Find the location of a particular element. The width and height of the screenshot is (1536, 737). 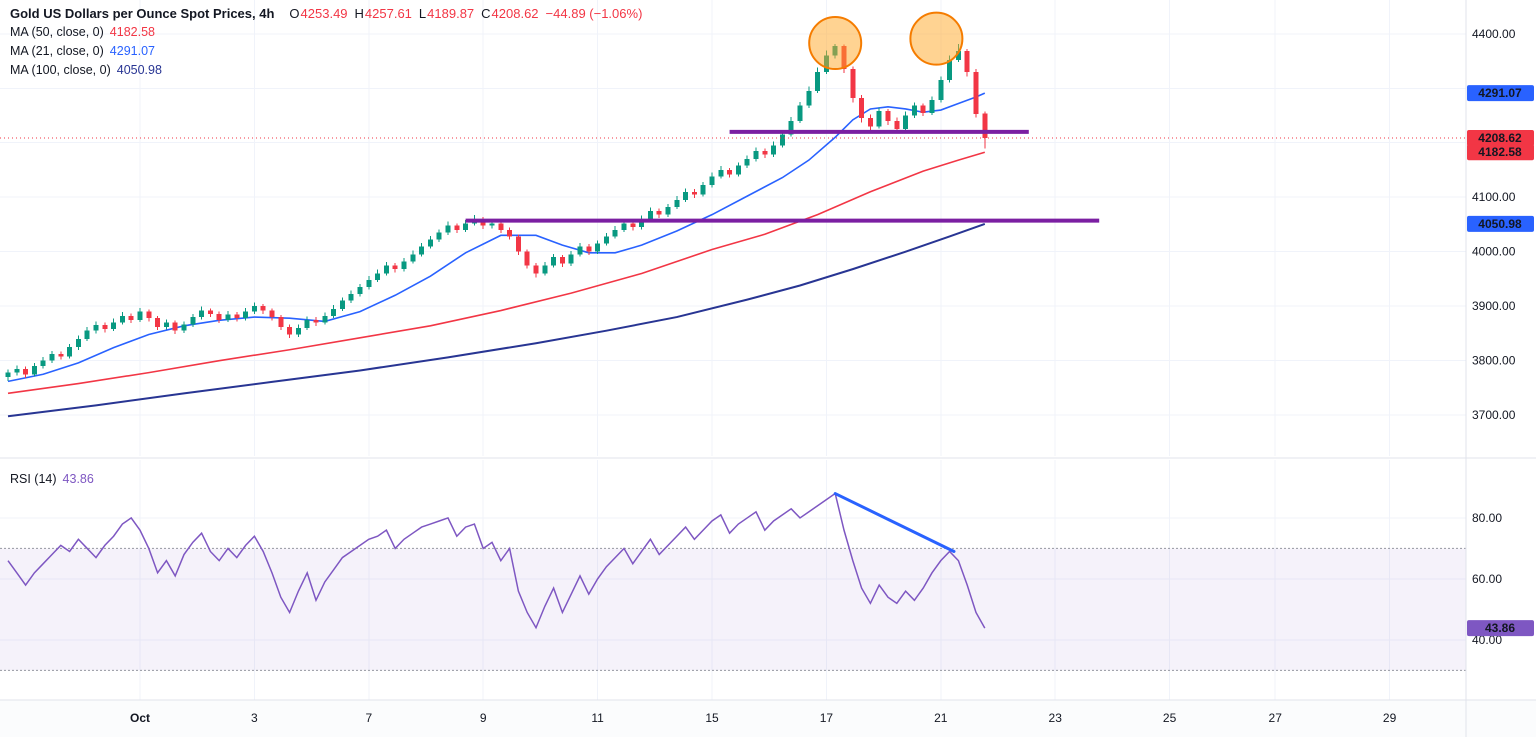

ma100-label: MA (100, close, 0) is located at coordinates (60, 70).